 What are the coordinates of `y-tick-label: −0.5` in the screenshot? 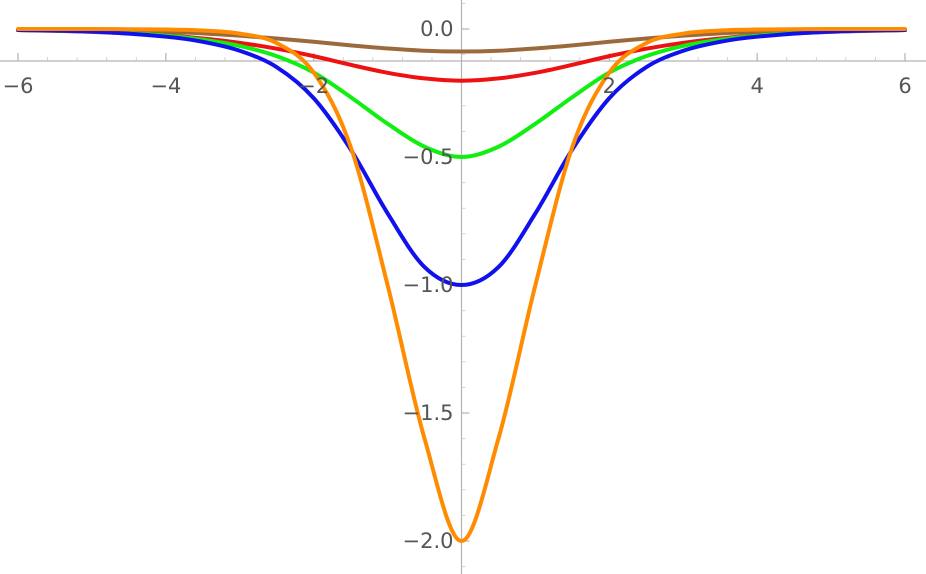 It's located at (428, 157).